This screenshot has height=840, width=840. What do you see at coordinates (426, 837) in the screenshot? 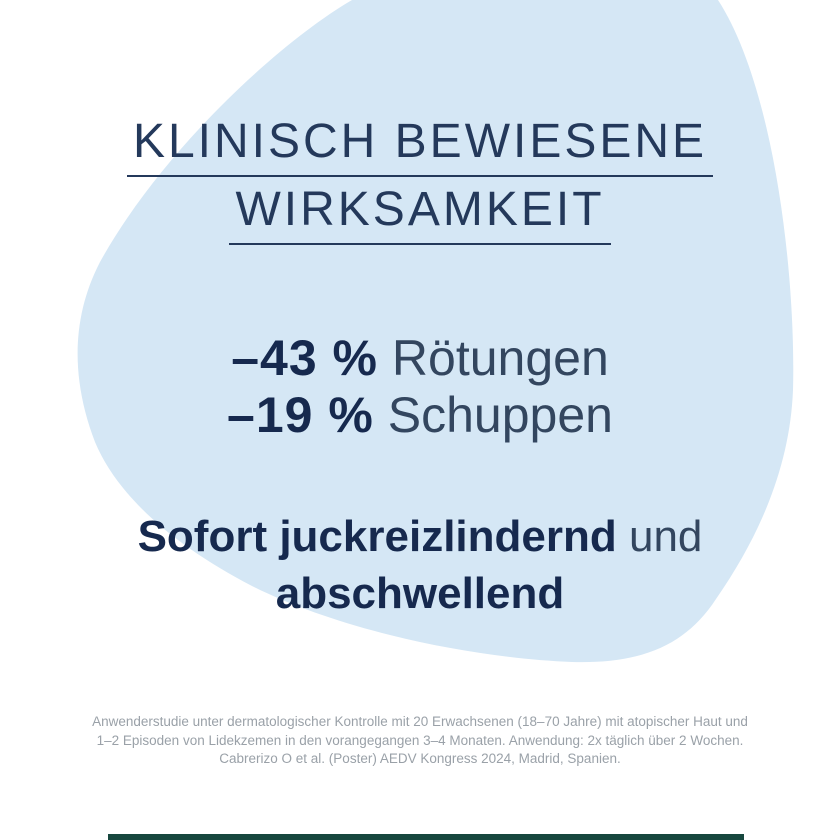
I see `bottom-accent-bar` at bounding box center [426, 837].